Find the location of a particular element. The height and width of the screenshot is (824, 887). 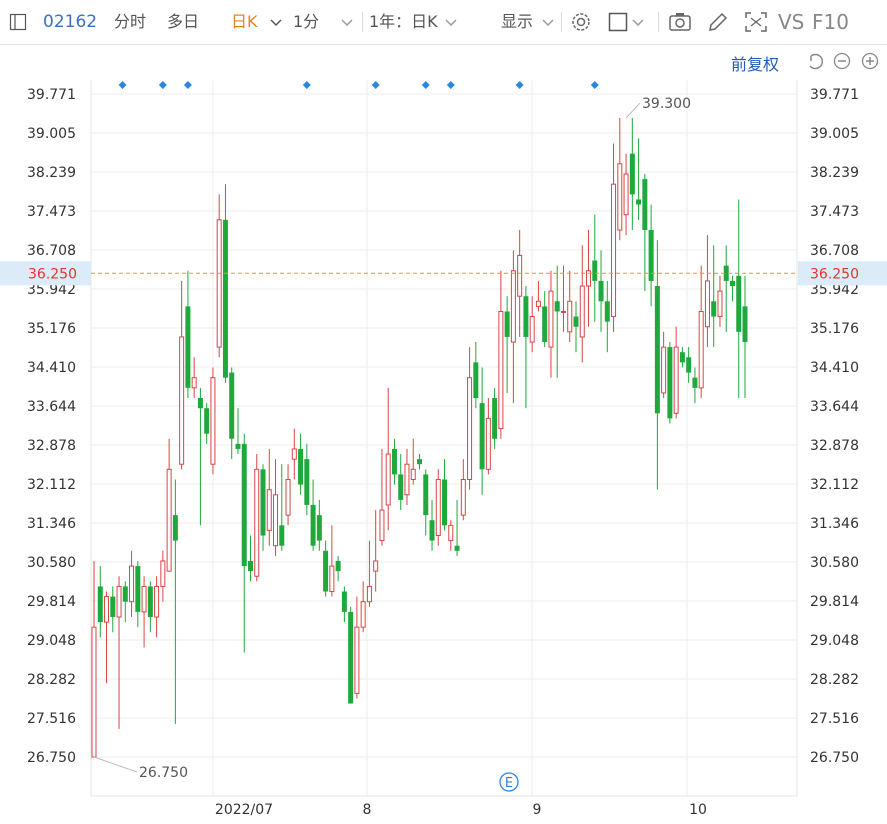

price-adjust-select: 前复权 is located at coordinates (755, 64).